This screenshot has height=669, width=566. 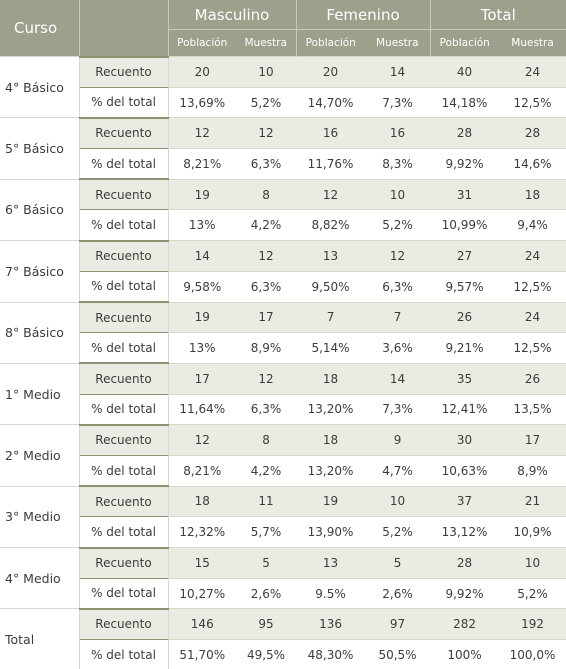 What do you see at coordinates (464, 72) in the screenshot?
I see `table-cell: 40` at bounding box center [464, 72].